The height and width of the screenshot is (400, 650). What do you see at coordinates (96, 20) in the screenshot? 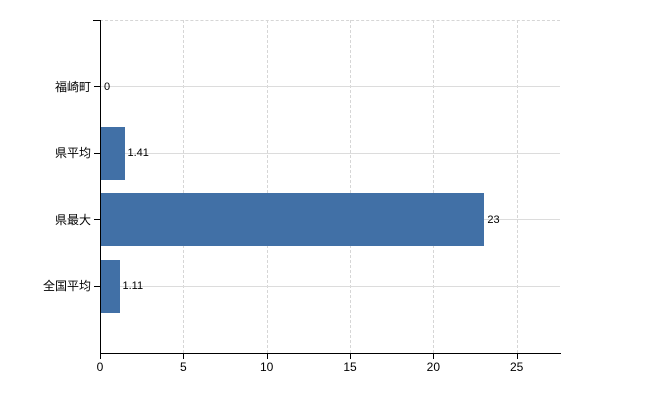
I see `y-axis-end-tick` at bounding box center [96, 20].